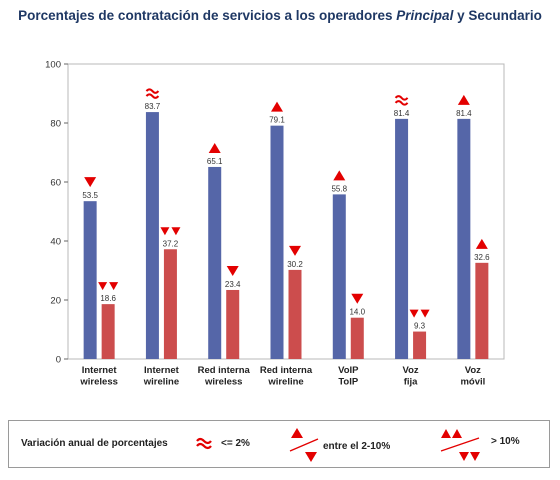 The height and width of the screenshot is (480, 560). What do you see at coordinates (460, 445) in the screenshot?
I see `double-arrows-icon` at bounding box center [460, 445].